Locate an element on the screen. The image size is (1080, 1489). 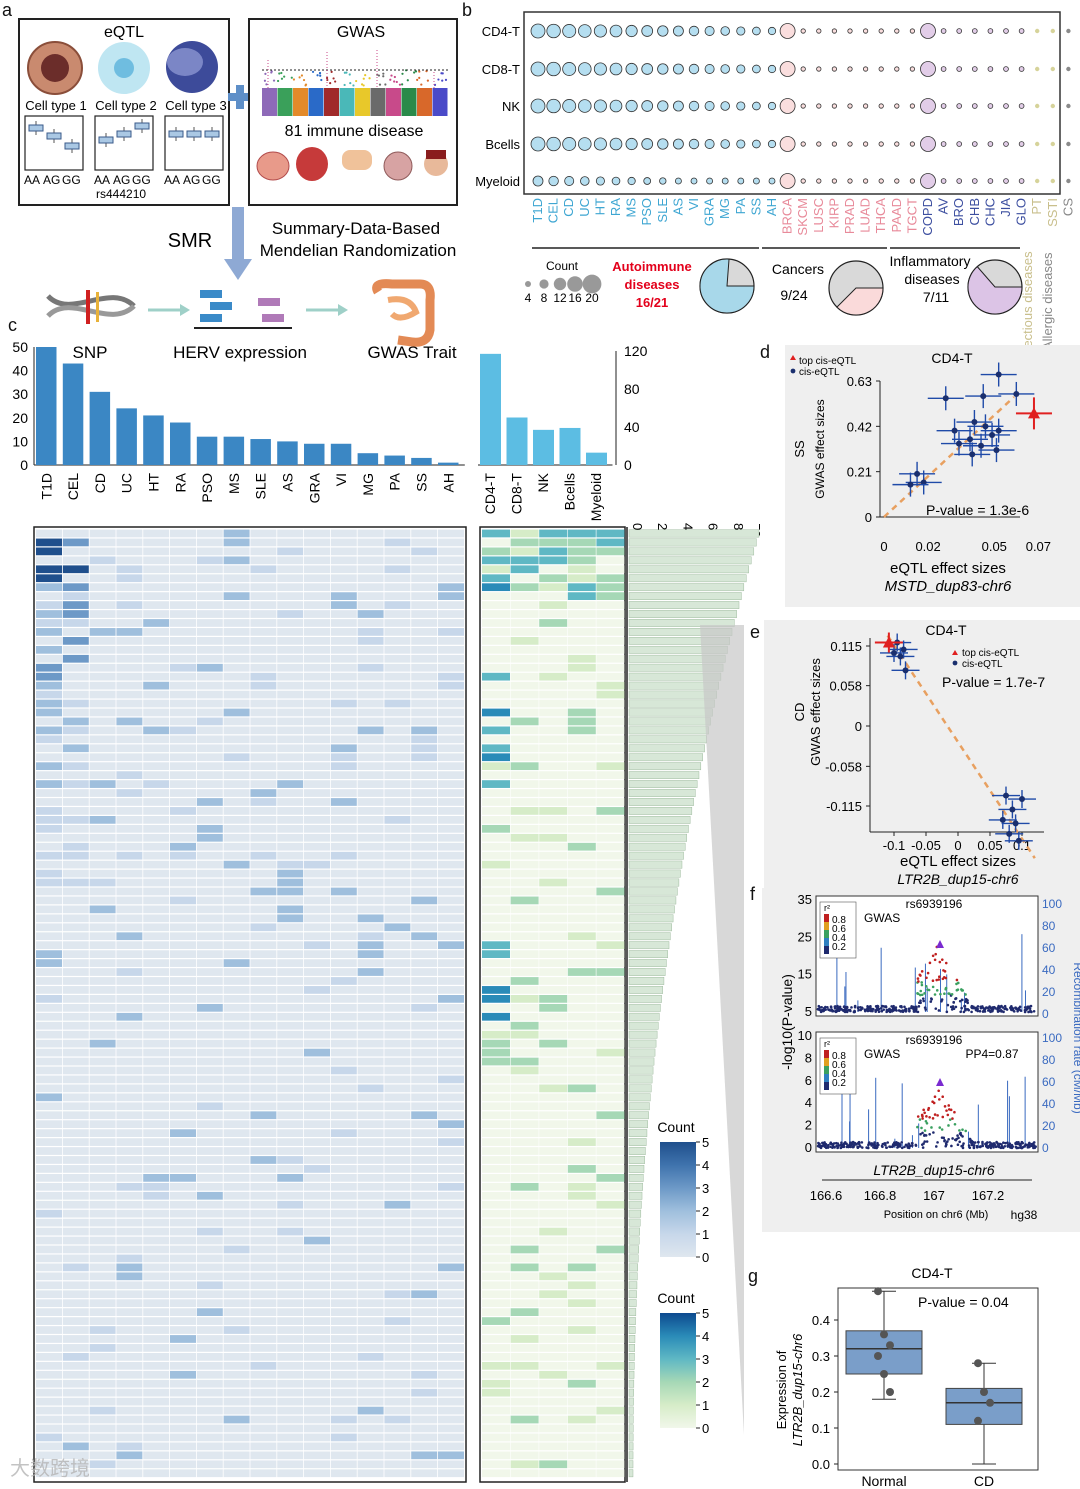
y-tick-label: 0.2 is located at coordinates (821, 1392).